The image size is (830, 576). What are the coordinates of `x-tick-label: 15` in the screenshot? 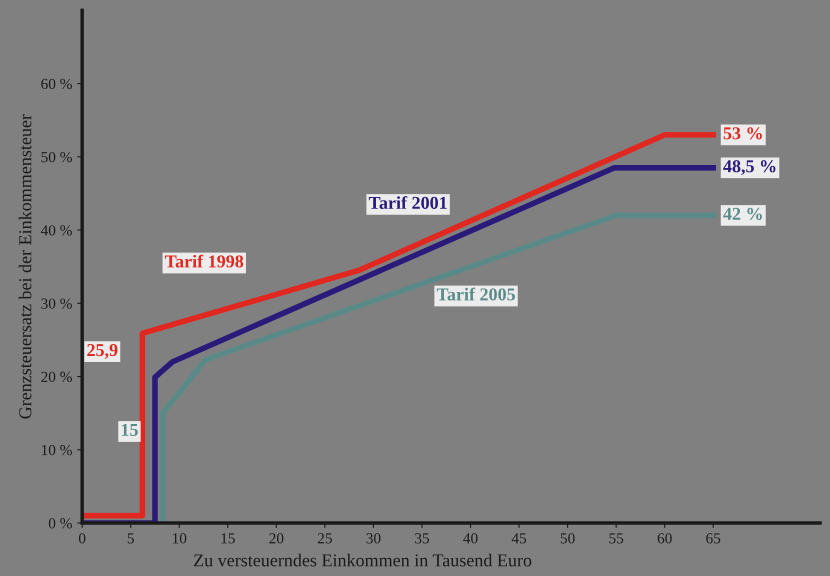 It's located at (228, 538).